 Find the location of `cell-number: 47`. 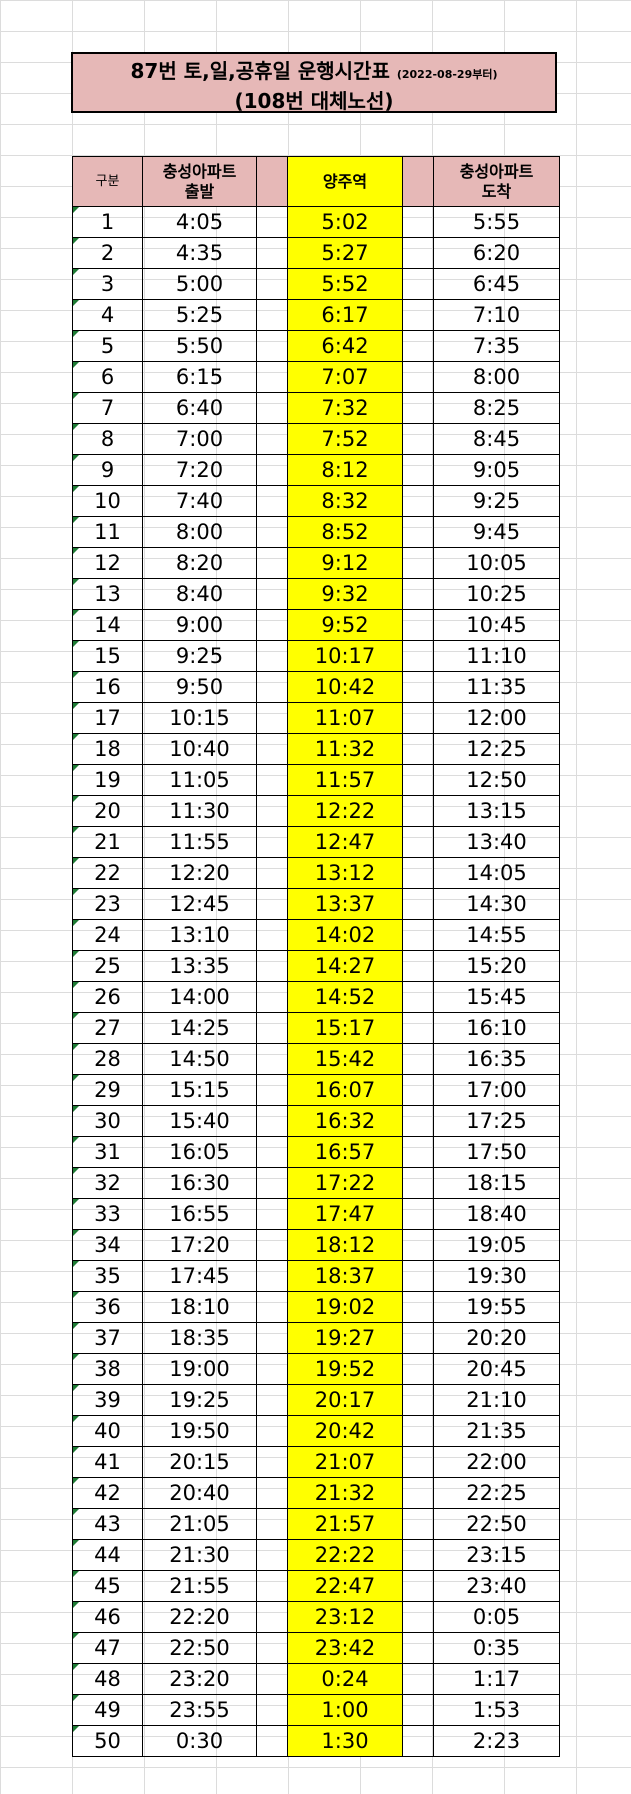

cell-number: 47 is located at coordinates (107, 1648).